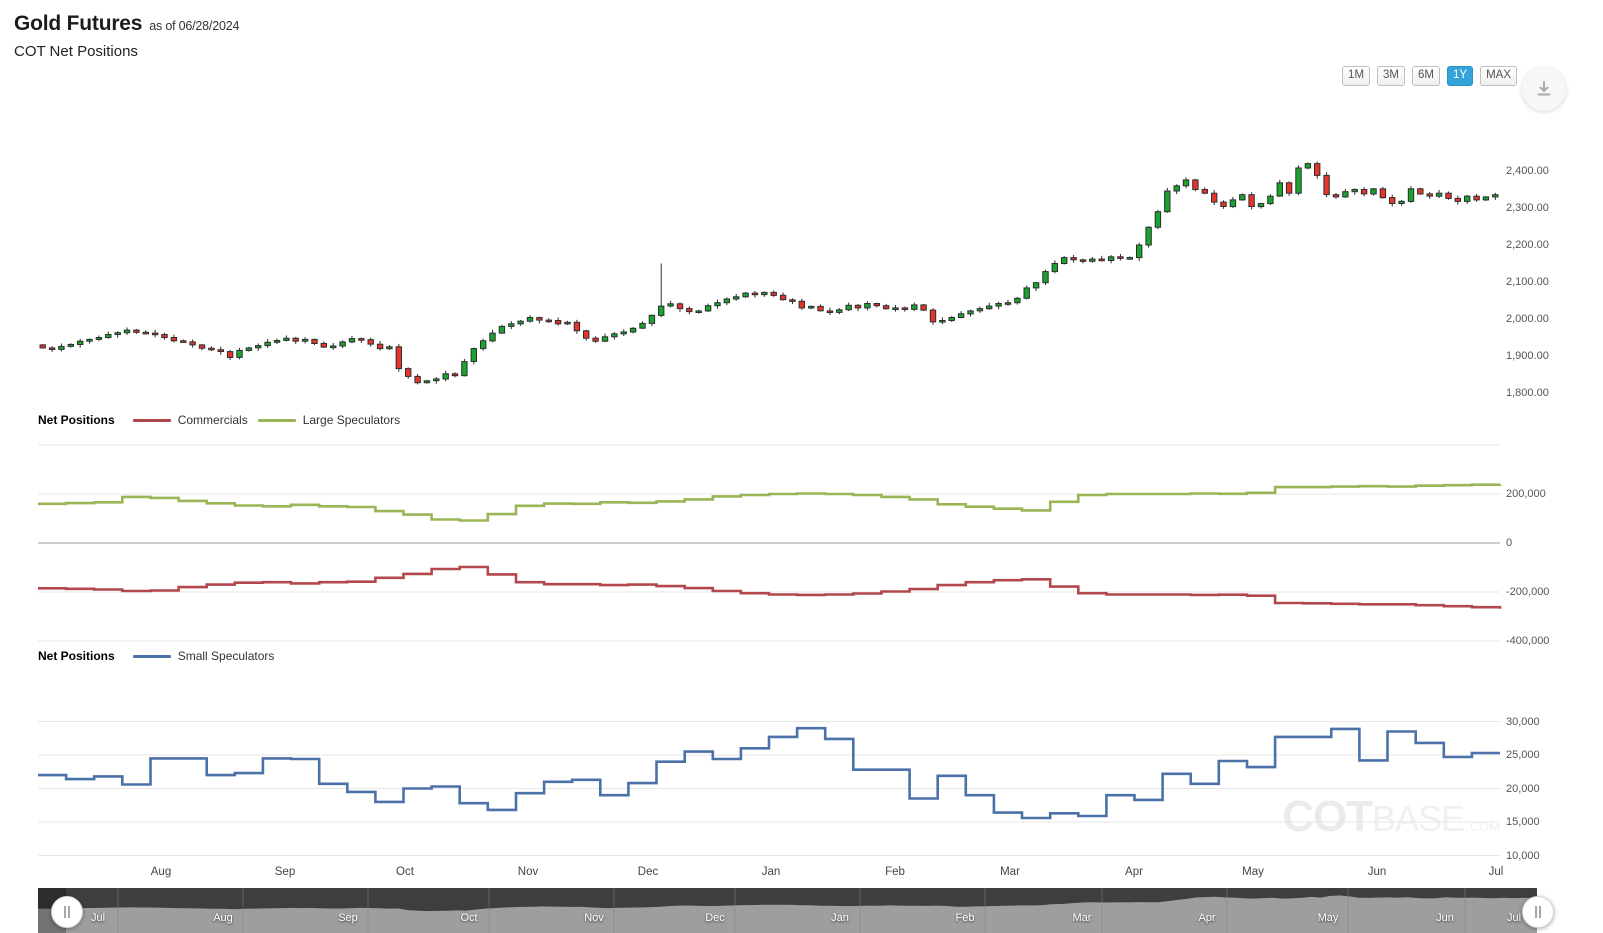  What do you see at coordinates (67, 912) in the screenshot?
I see `navigator-left-handle` at bounding box center [67, 912].